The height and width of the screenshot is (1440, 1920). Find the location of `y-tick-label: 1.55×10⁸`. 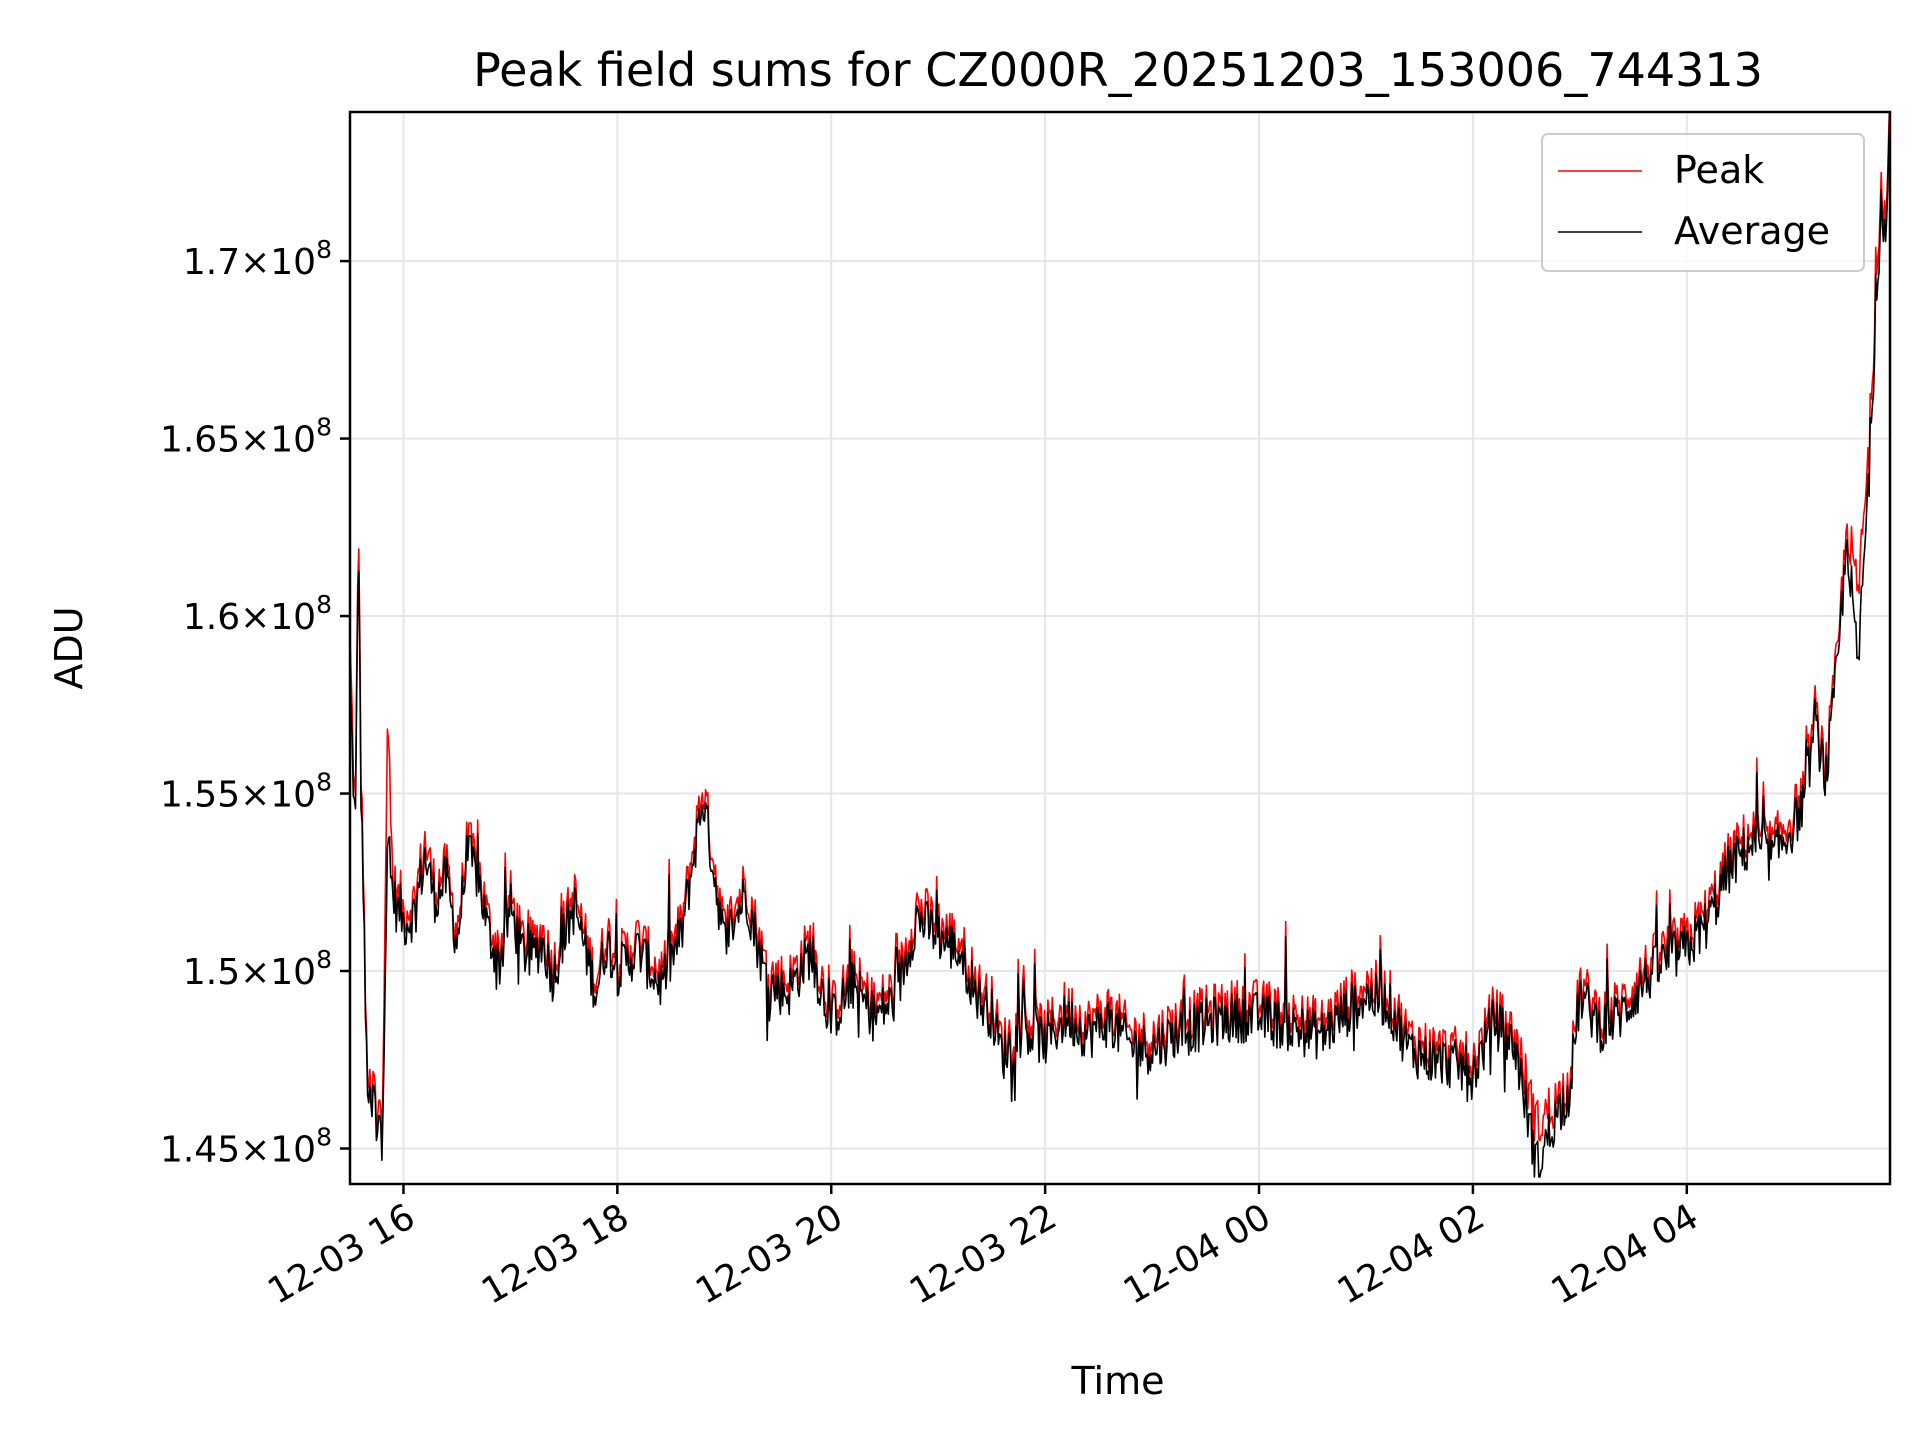

y-tick-label: 1.55×10⁸ is located at coordinates (246, 792).